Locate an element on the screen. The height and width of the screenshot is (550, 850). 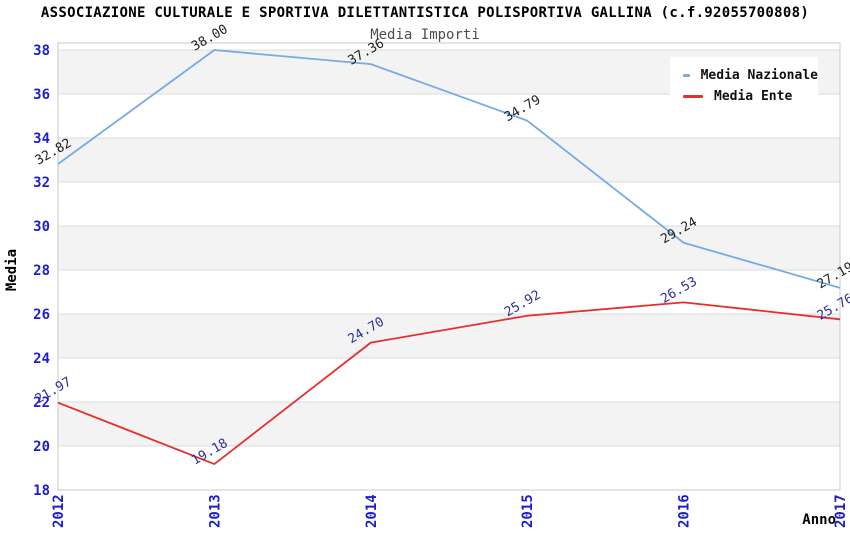
y-tick-label: 32 is located at coordinates (41, 183).